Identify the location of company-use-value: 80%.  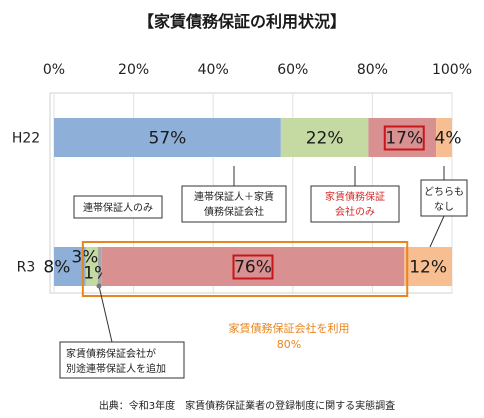
(289, 344).